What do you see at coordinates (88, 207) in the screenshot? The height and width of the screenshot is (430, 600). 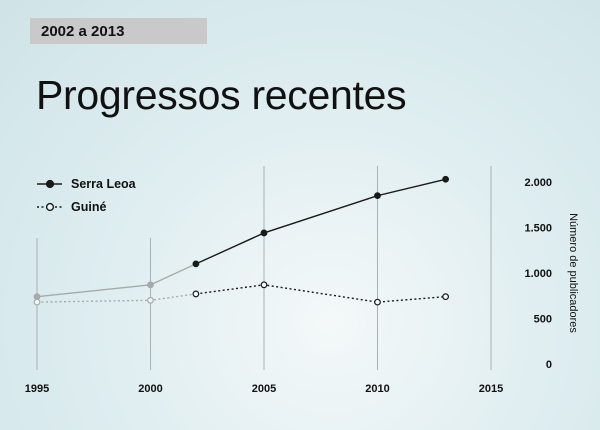 I see `legend-label-1: Guiné` at bounding box center [88, 207].